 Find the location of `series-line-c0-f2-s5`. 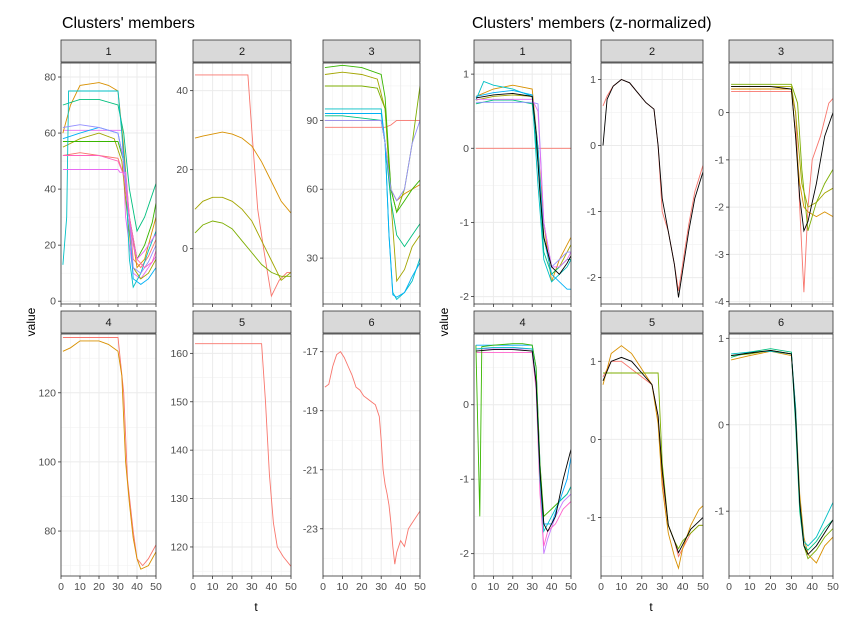

series-line-c0-f2-s5 is located at coordinates (372, 181).